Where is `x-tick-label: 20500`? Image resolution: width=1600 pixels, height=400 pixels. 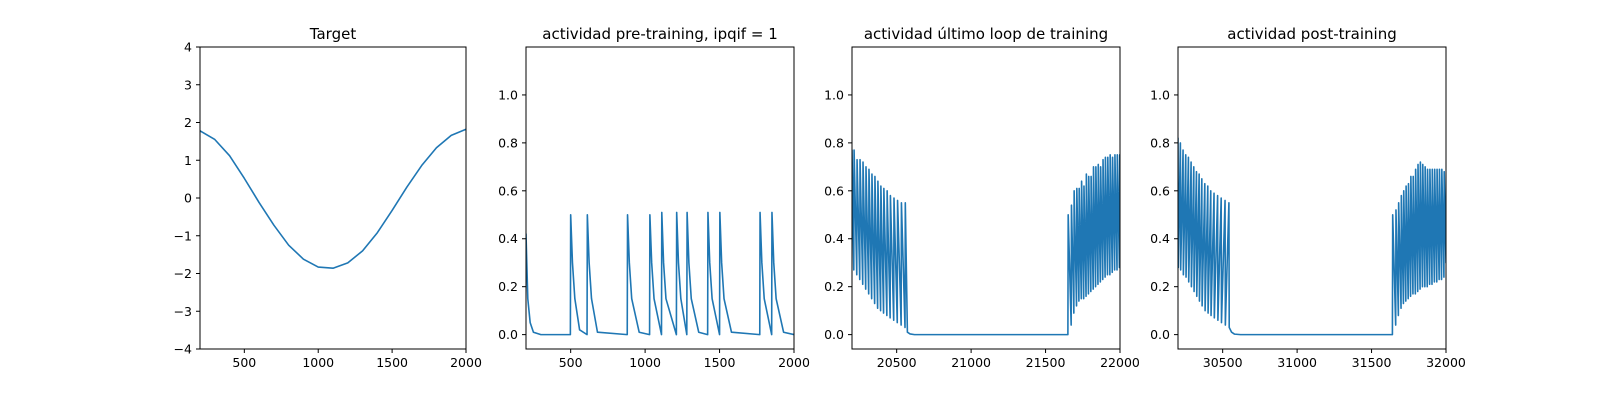
x-tick-label: 20500 is located at coordinates (897, 362).